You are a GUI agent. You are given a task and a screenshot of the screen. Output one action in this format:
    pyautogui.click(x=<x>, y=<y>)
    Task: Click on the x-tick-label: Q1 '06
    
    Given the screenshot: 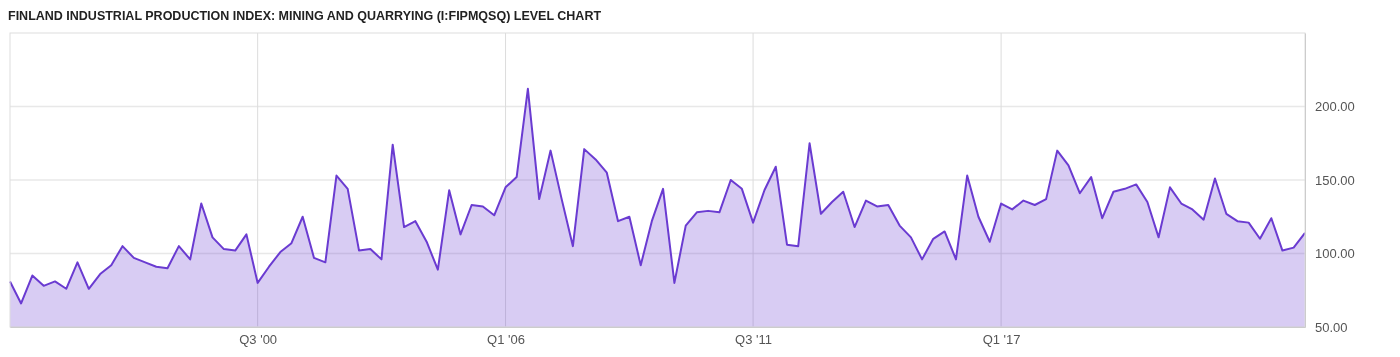 What is the action you would take?
    pyautogui.click(x=506, y=340)
    